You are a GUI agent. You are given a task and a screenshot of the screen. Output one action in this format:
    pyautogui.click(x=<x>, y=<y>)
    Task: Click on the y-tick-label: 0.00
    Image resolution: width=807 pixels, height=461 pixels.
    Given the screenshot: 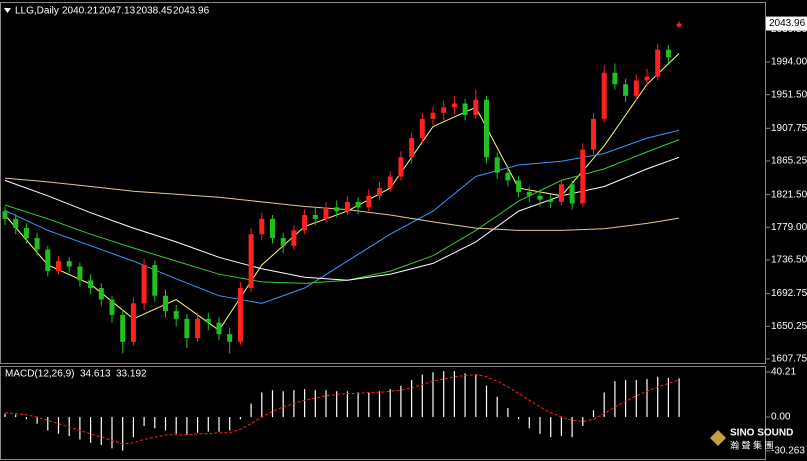 What is the action you would take?
    pyautogui.click(x=781, y=417)
    